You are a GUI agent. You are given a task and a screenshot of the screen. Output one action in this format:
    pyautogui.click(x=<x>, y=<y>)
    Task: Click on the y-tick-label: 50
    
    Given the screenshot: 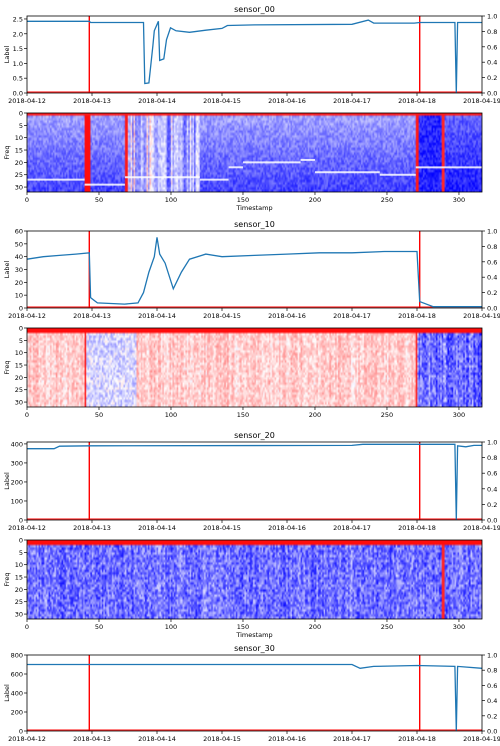 What is the action you would take?
    pyautogui.click(x=19, y=244)
    